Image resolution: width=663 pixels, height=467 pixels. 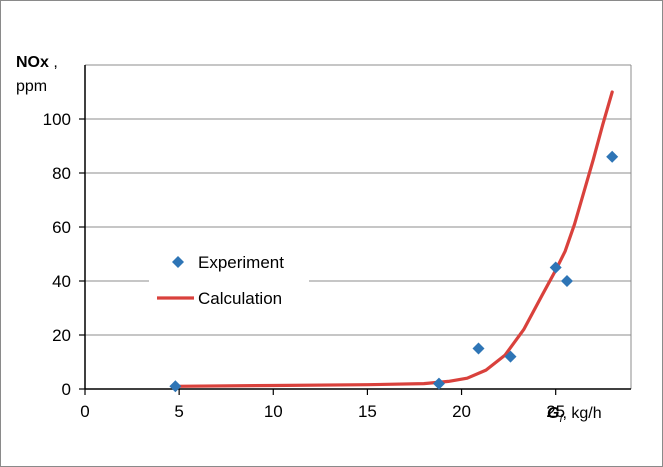 What do you see at coordinates (178, 411) in the screenshot?
I see `x-tick-label-5: 5` at bounding box center [178, 411].